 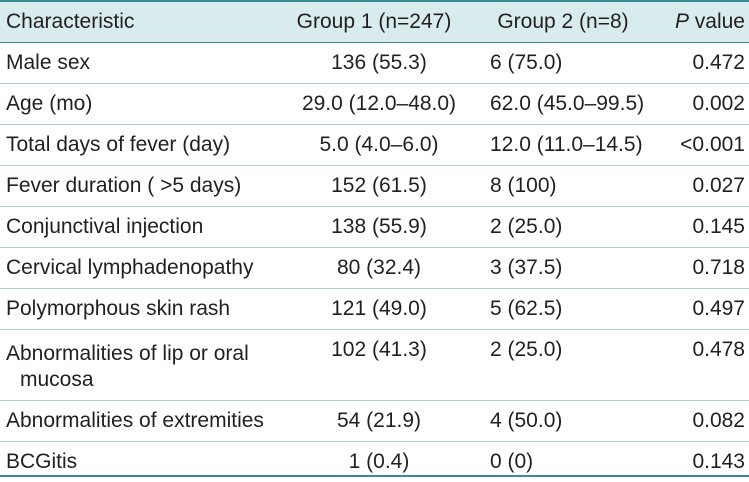 What do you see at coordinates (681, 21) in the screenshot?
I see `header-p-italic: P` at bounding box center [681, 21].